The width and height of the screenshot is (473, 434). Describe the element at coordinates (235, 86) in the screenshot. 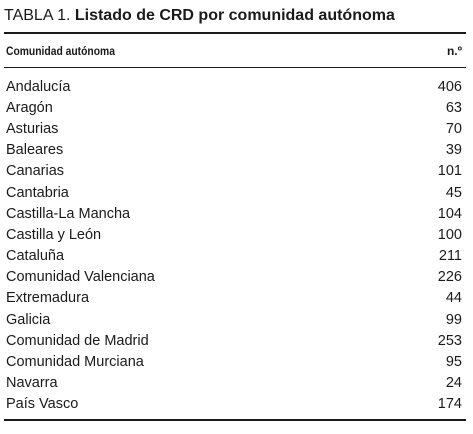

I see `table-row: Andalucía 406` at that location.